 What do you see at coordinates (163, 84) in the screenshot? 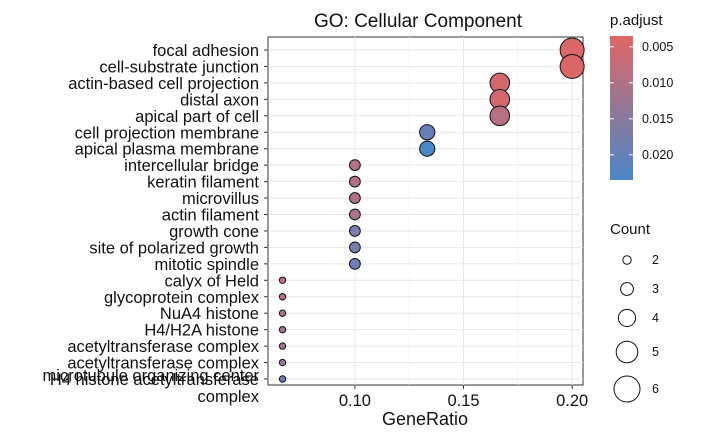
I see `y-tick-label: actin-based cell projection` at bounding box center [163, 84].